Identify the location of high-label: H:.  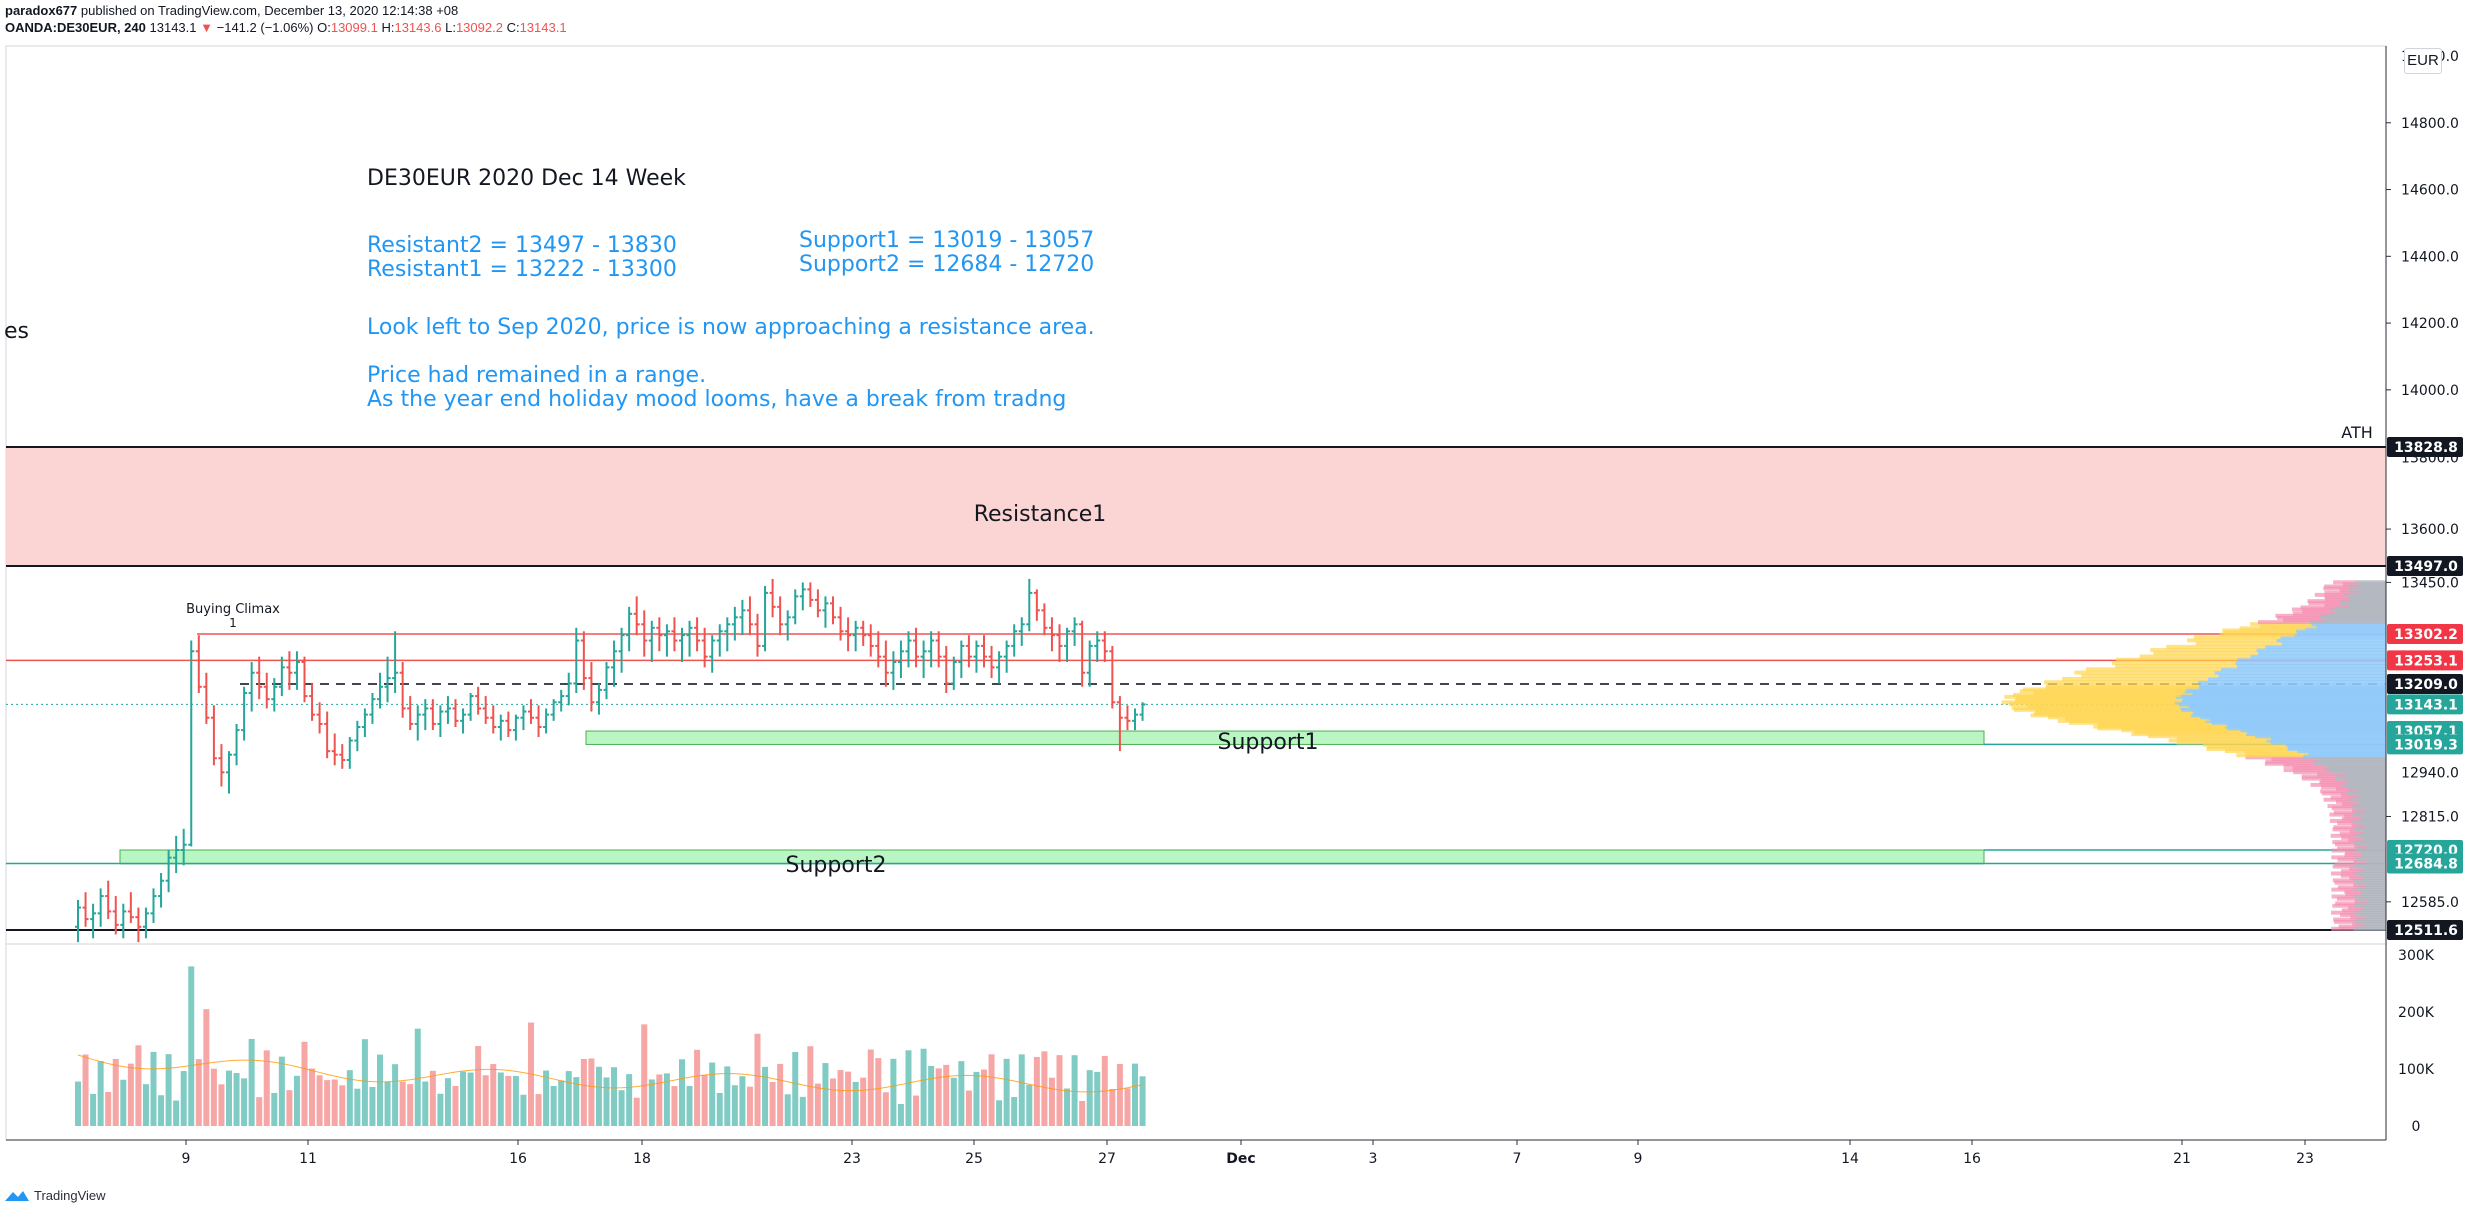
(388, 27).